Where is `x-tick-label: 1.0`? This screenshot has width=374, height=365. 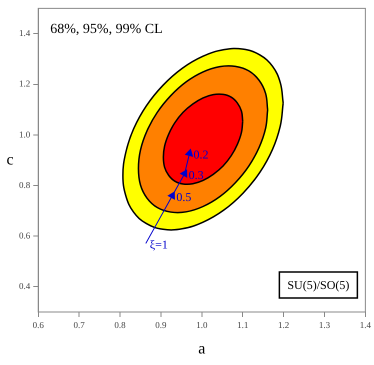
x-tick-label: 1.0 is located at coordinates (202, 325).